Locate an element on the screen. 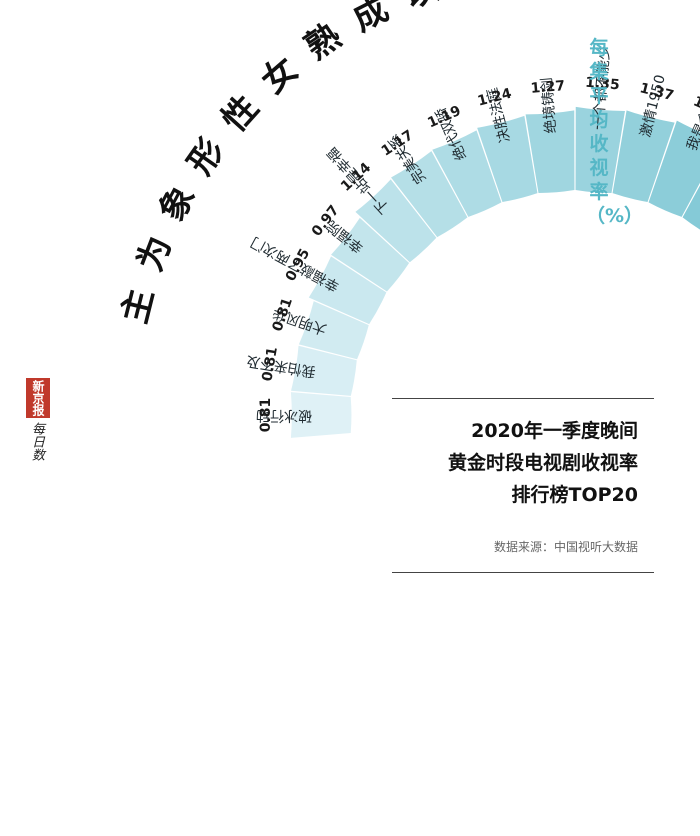 The image size is (700, 836). headline-bottom-char-11: 主 is located at coordinates (138, 306).